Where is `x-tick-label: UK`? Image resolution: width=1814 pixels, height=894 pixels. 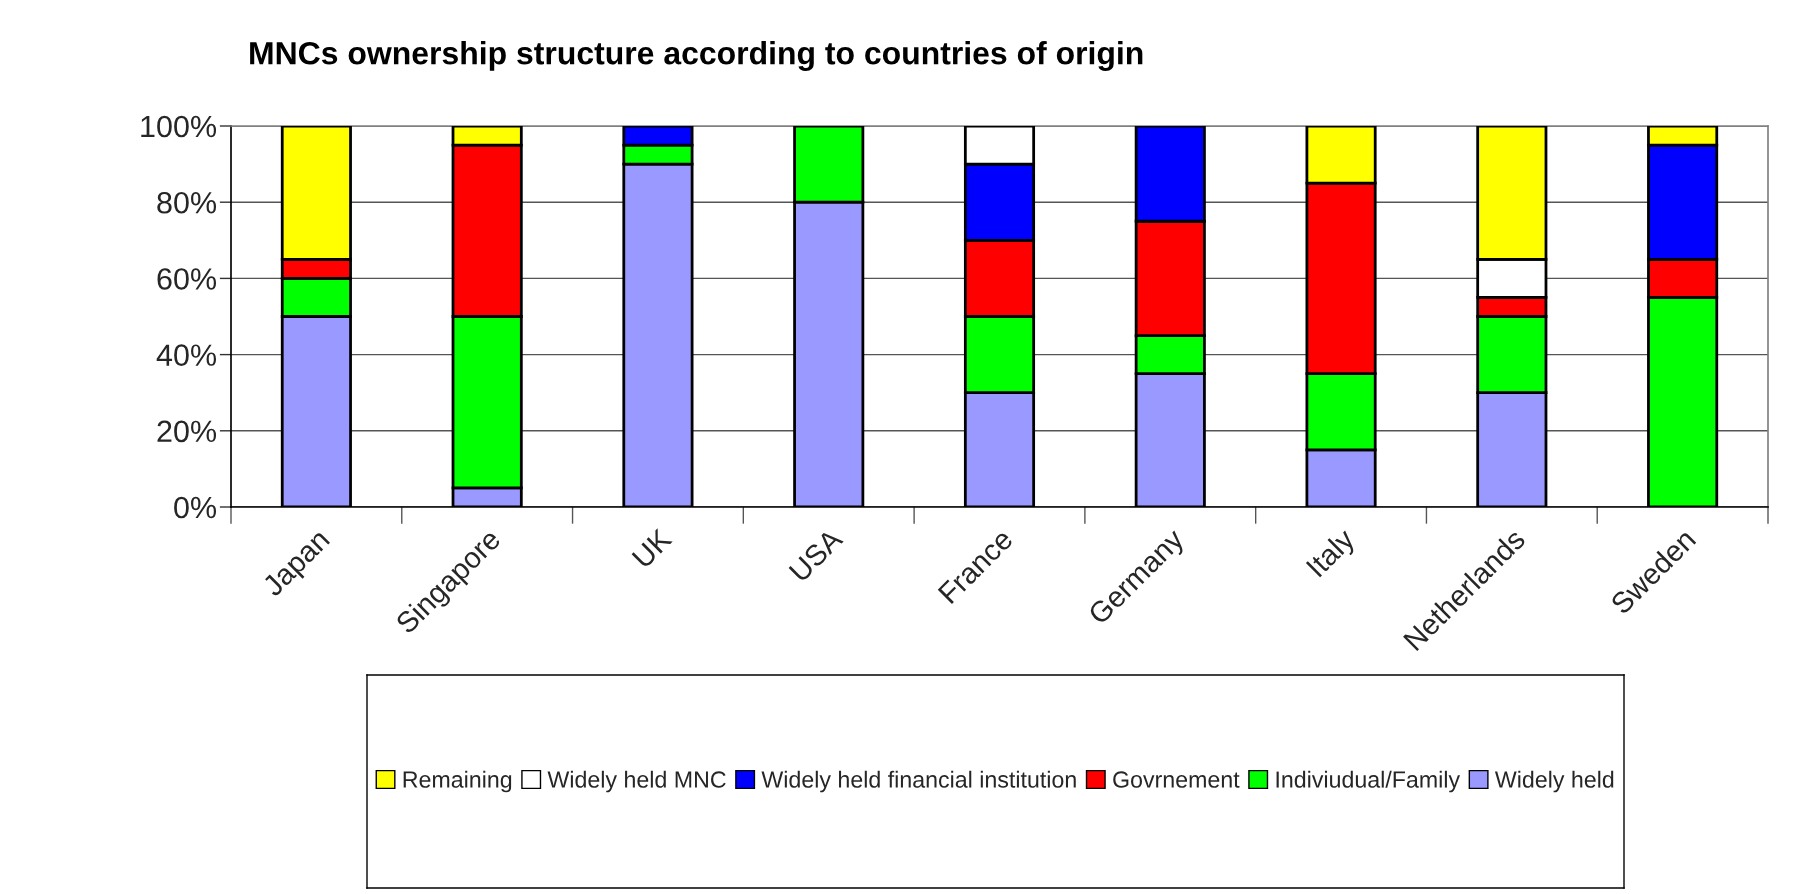 x-tick-label: UK is located at coordinates (652, 548).